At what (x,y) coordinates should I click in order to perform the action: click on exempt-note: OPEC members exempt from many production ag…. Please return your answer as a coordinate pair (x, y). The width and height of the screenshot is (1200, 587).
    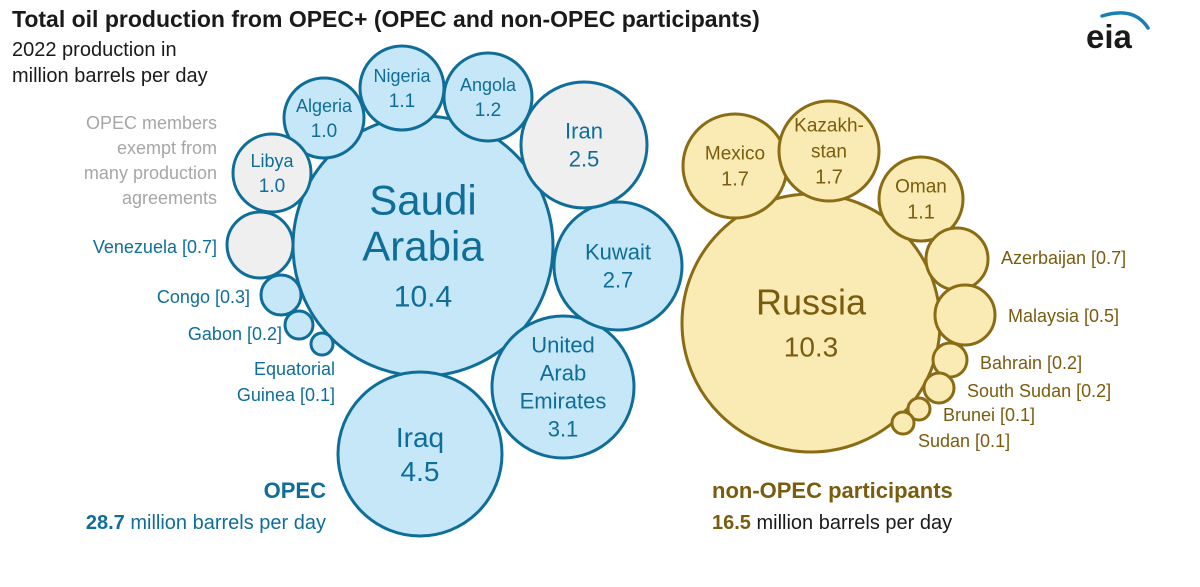
    Looking at the image, I should click on (150, 160).